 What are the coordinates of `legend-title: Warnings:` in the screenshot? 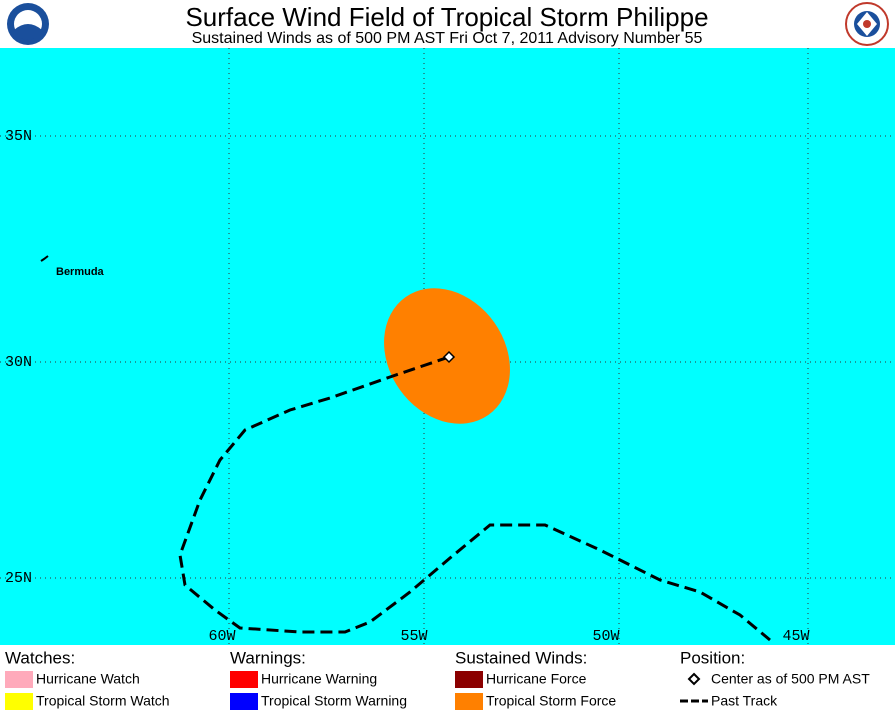 It's located at (268, 657).